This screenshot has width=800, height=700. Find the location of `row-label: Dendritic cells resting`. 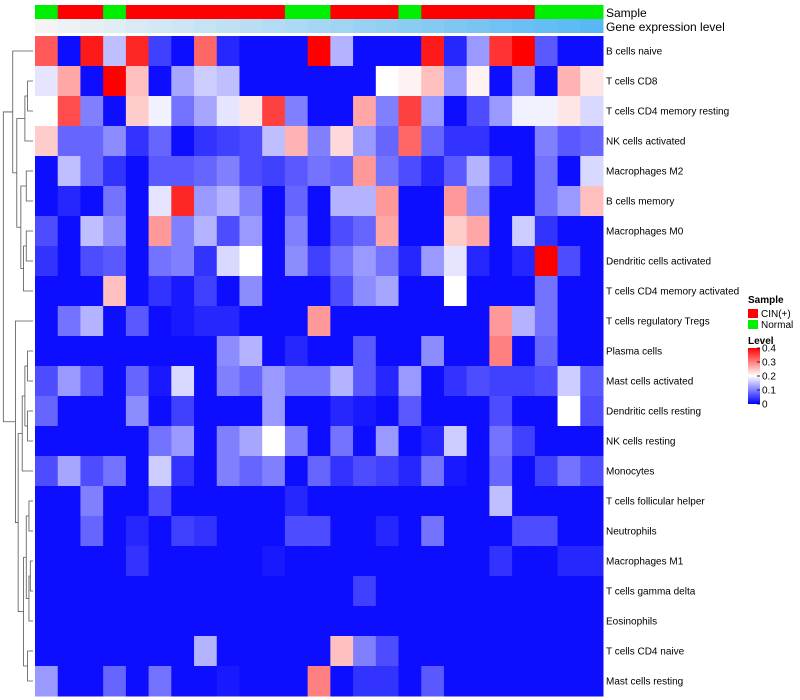

row-label: Dendritic cells resting is located at coordinates (653, 412).